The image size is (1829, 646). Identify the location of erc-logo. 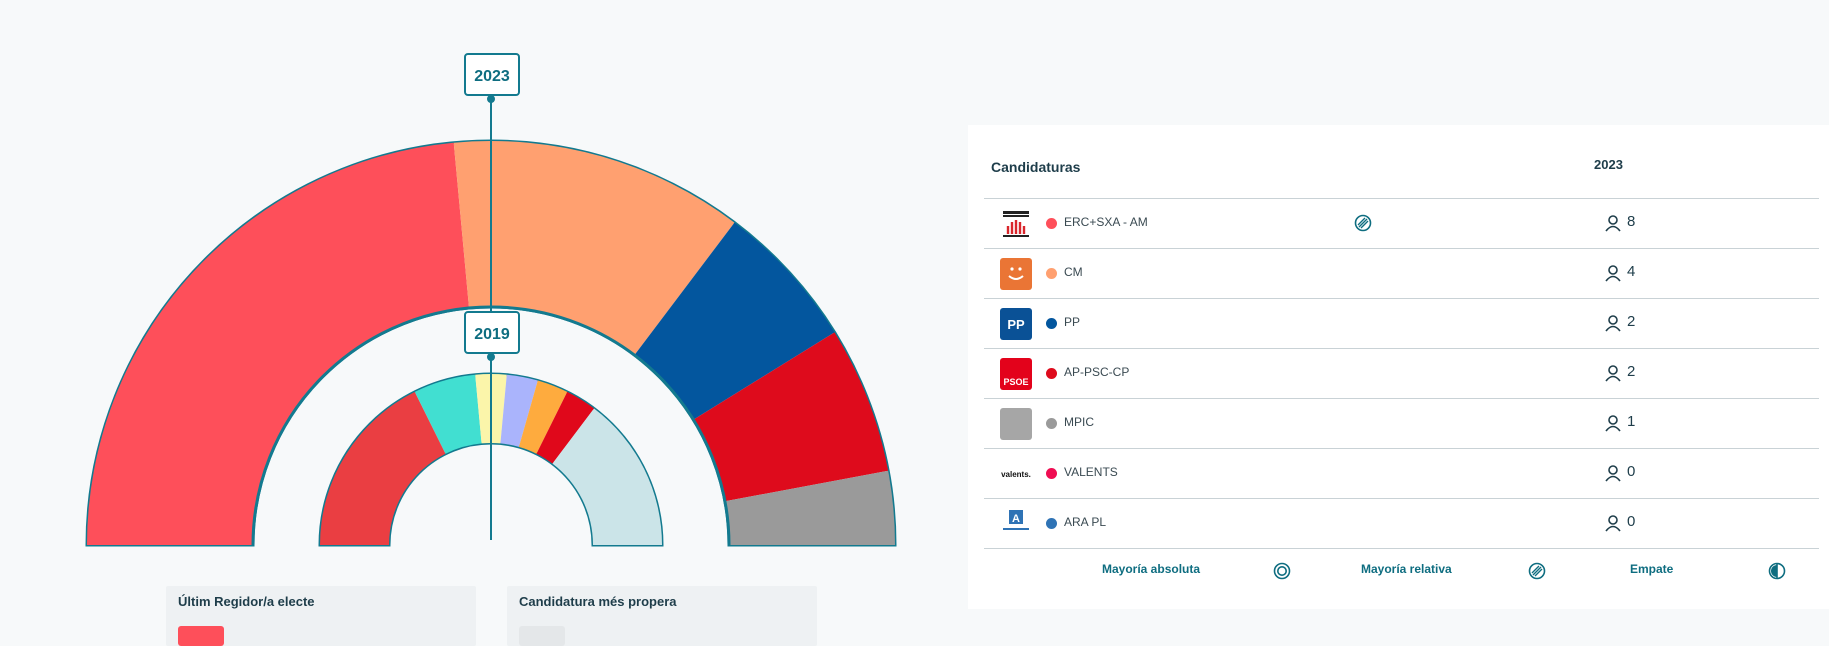
(1016, 224).